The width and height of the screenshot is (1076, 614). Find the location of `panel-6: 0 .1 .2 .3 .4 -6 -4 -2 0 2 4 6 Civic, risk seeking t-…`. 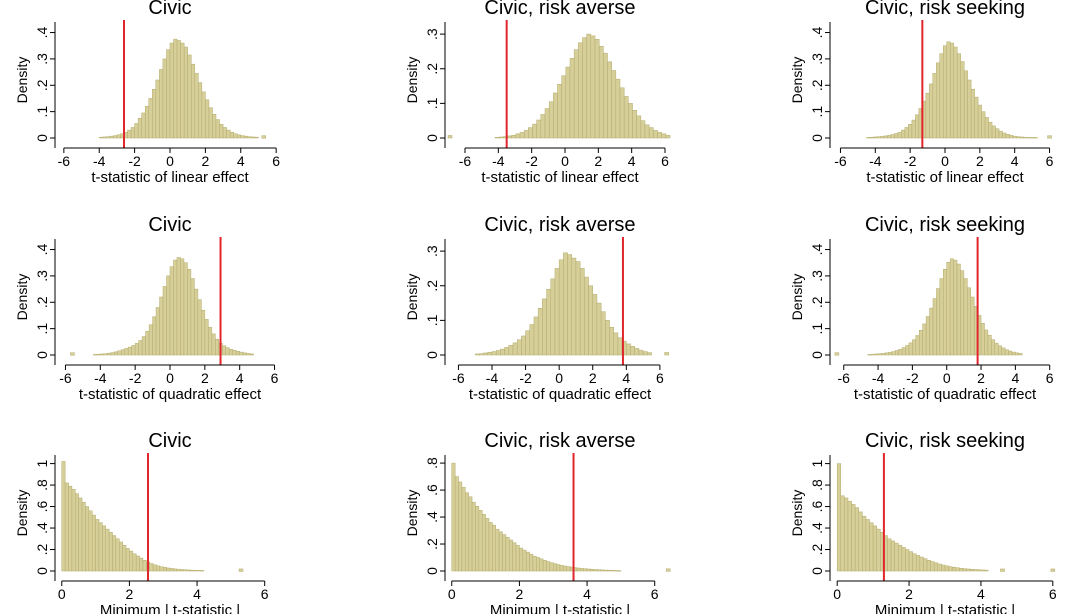

panel-6: 0 .1 .2 .3 .4 -6 -4 -2 0 2 4 6 Civic, risk seeking t-… is located at coordinates (921, 308).